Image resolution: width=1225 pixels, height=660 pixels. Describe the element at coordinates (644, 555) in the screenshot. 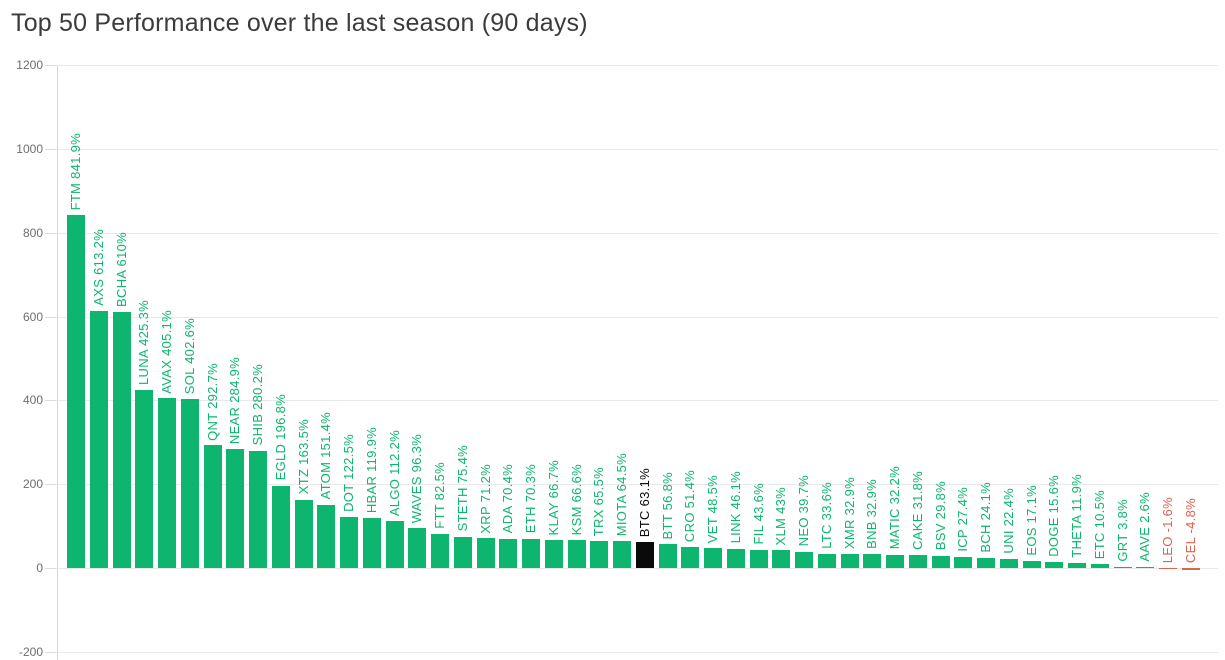

I see `bar-btc` at that location.